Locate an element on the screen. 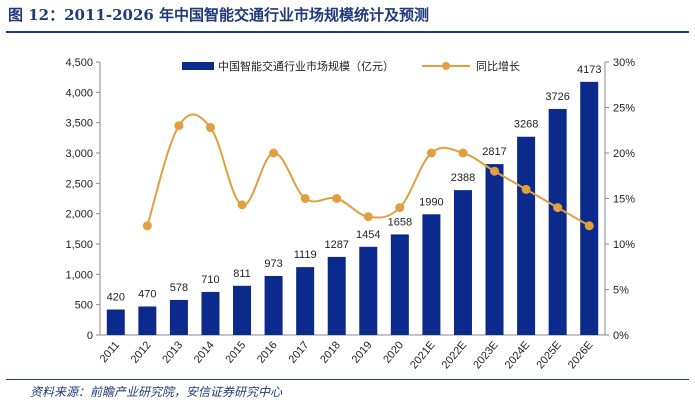 The height and width of the screenshot is (405, 695). y-tick-label-left: 2,500 is located at coordinates (79, 184).